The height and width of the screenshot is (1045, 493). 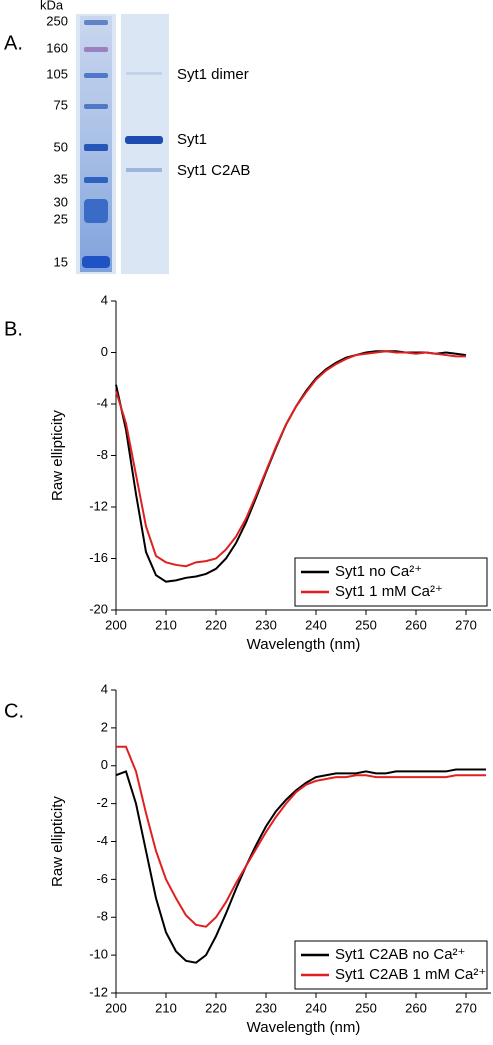 What do you see at coordinates (410, 974) in the screenshot?
I see `legend-label: Syt1 C2AB 1 mM Ca²⁺` at bounding box center [410, 974].